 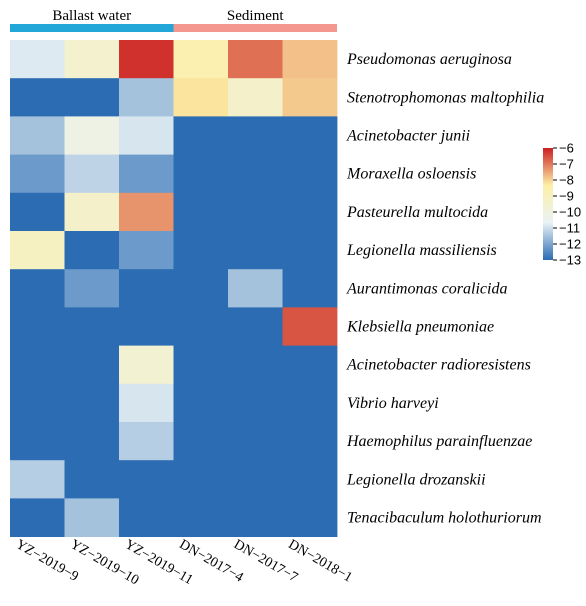 What do you see at coordinates (393, 403) in the screenshot?
I see `row-label: Vibrio harveyi` at bounding box center [393, 403].